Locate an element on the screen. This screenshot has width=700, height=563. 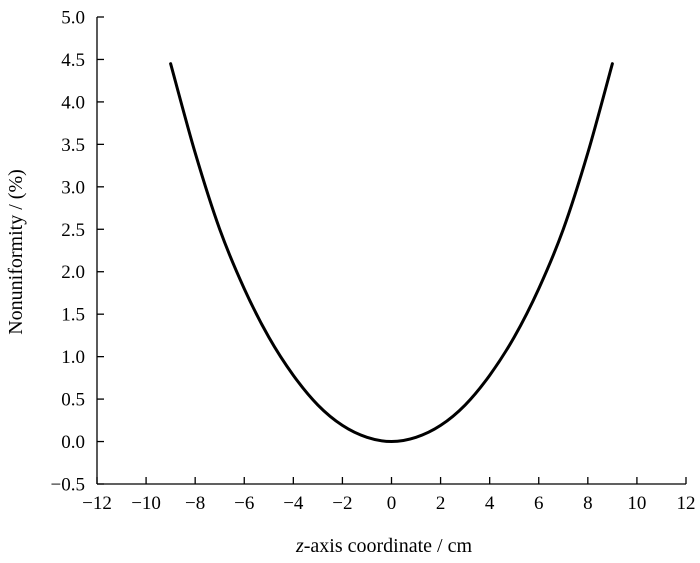
x-tick-label: −10 is located at coordinates (146, 503).